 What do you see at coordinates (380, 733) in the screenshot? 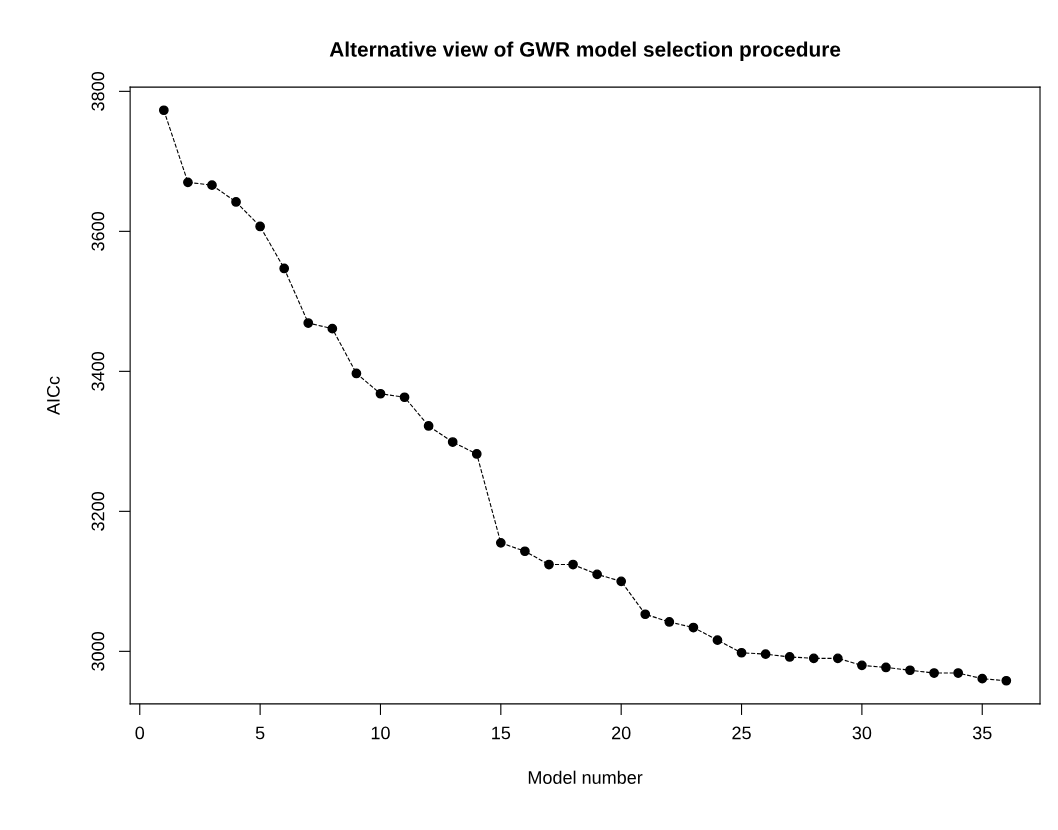
I see `x-tick-label: 10` at bounding box center [380, 733].